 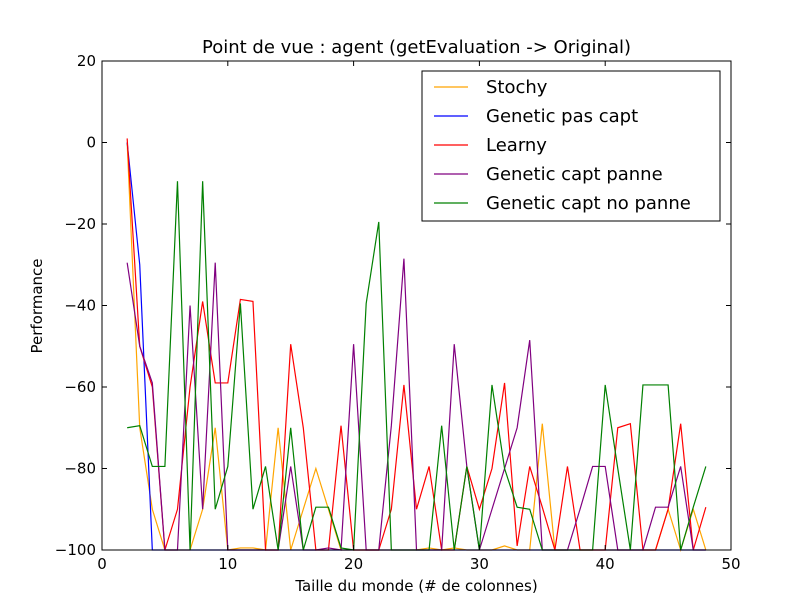 I want to click on legend-label: Learny, so click(x=516, y=145).